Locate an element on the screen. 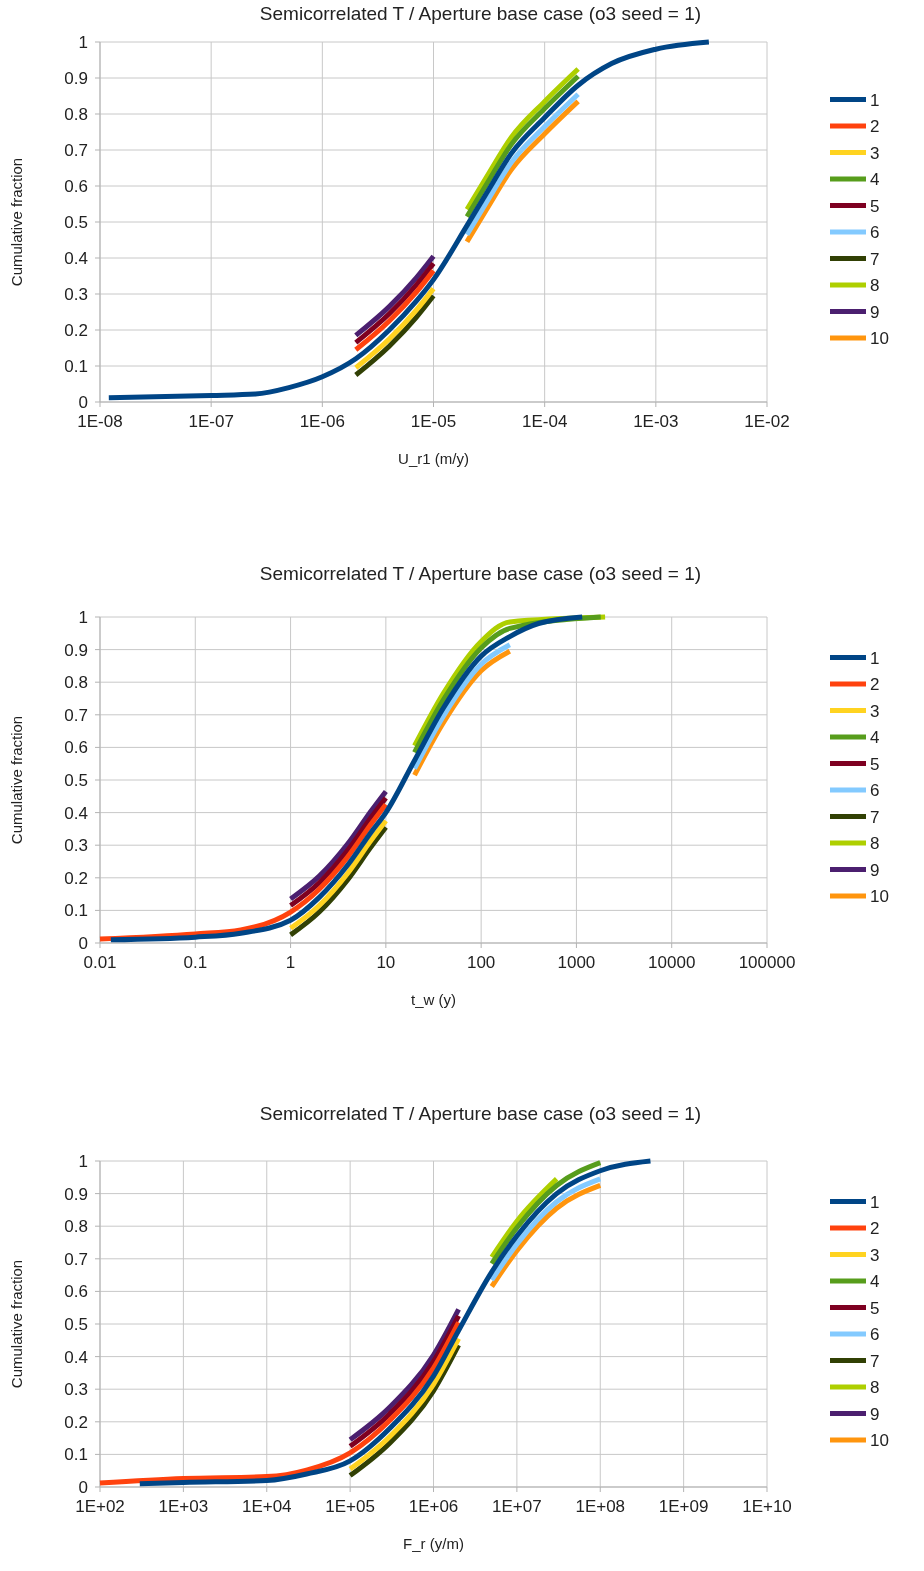  x-tick-label: 1E+04 is located at coordinates (266, 1506).